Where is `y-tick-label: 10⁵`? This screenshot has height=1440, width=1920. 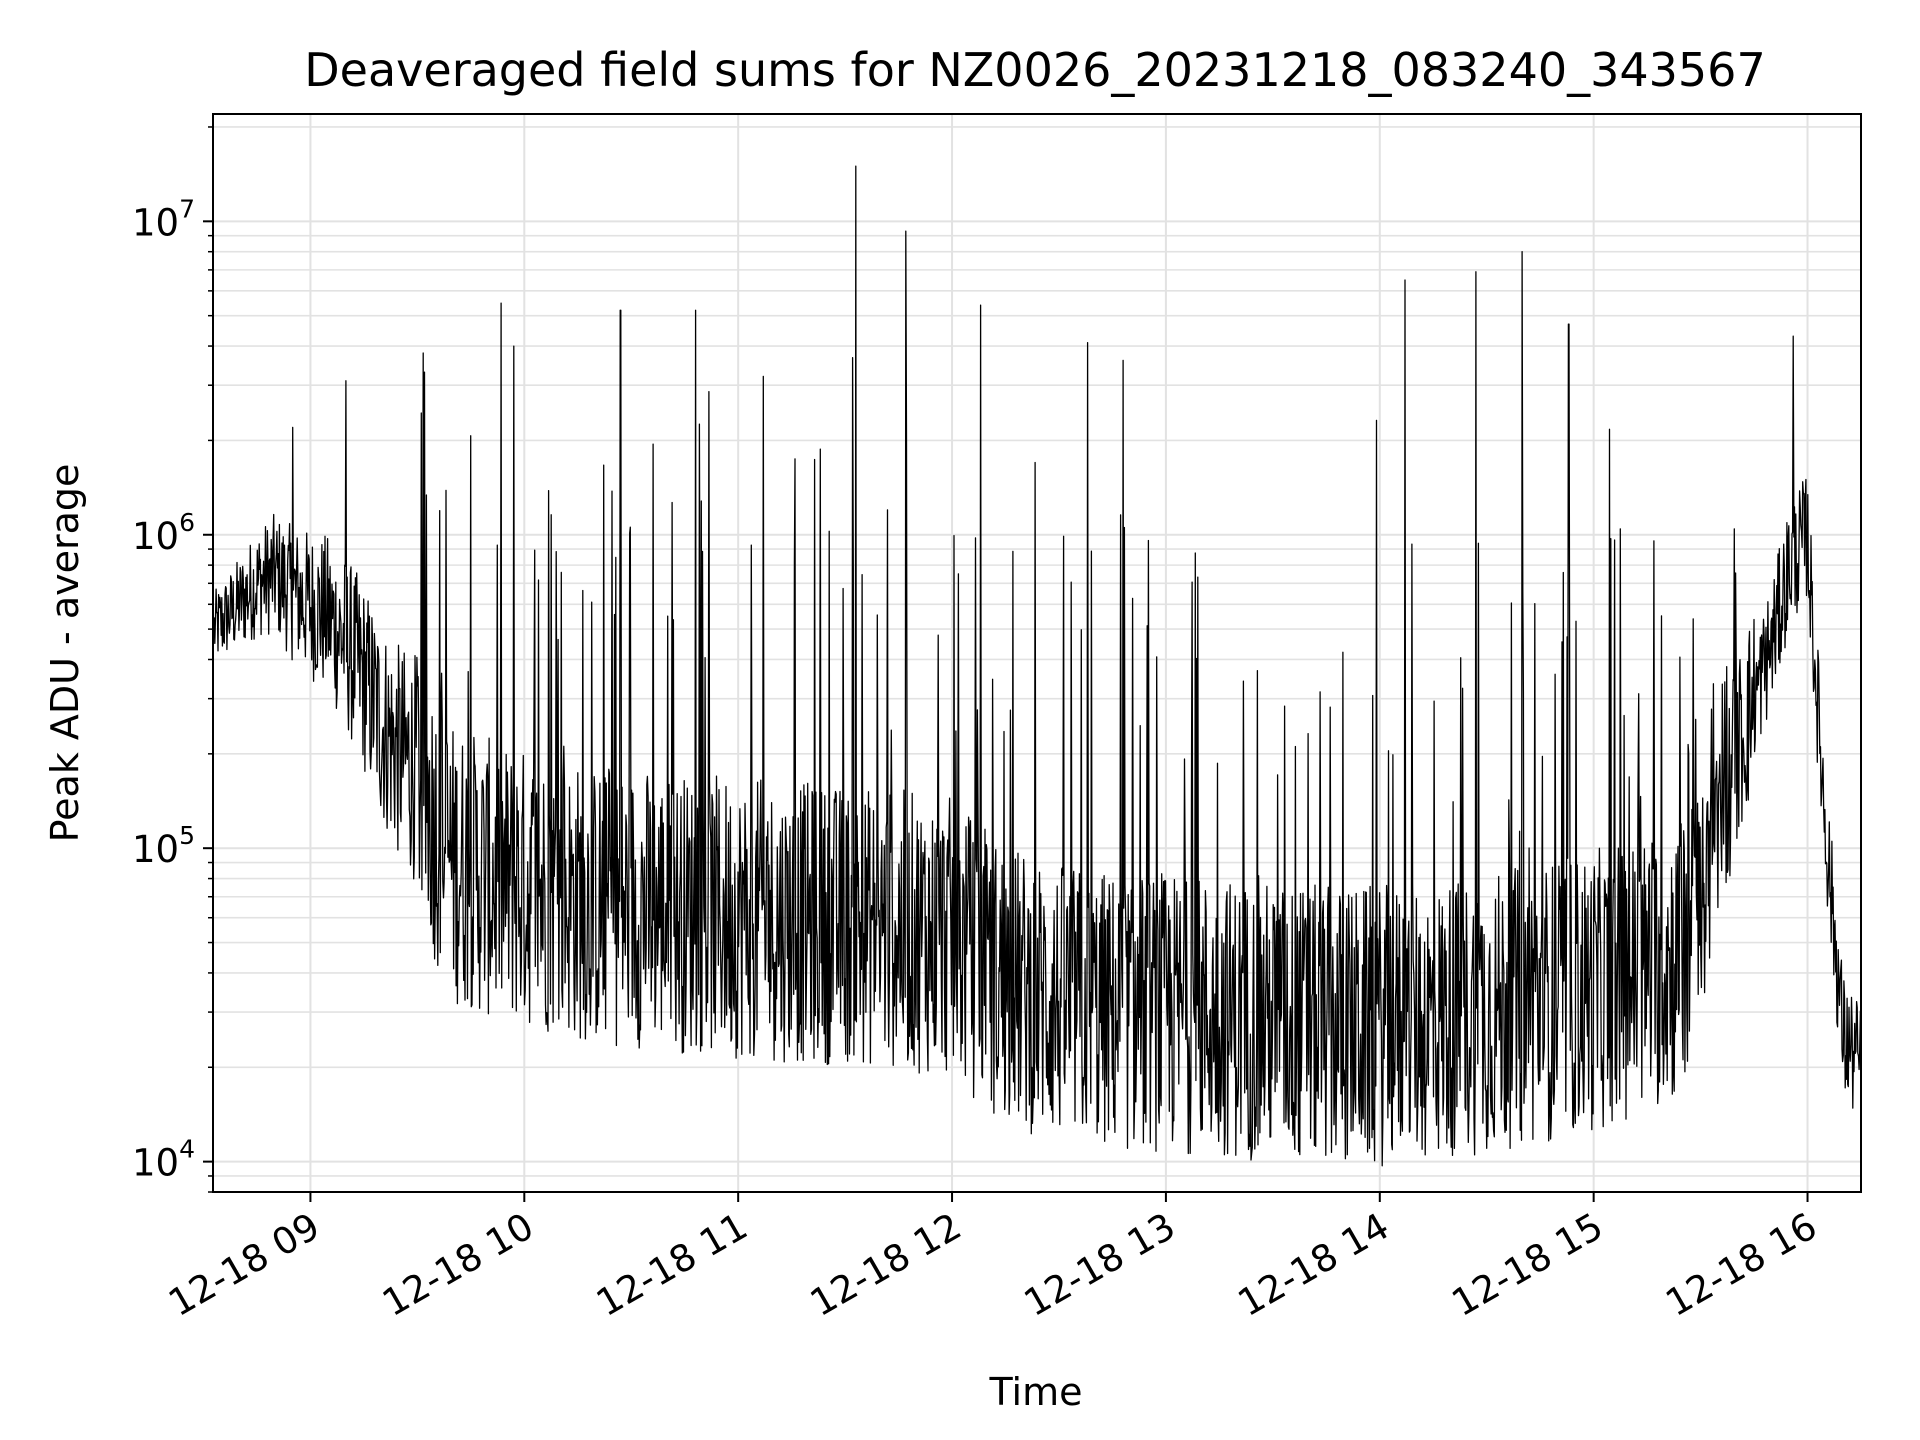
y-tick-label: 10⁵ is located at coordinates (163, 846).